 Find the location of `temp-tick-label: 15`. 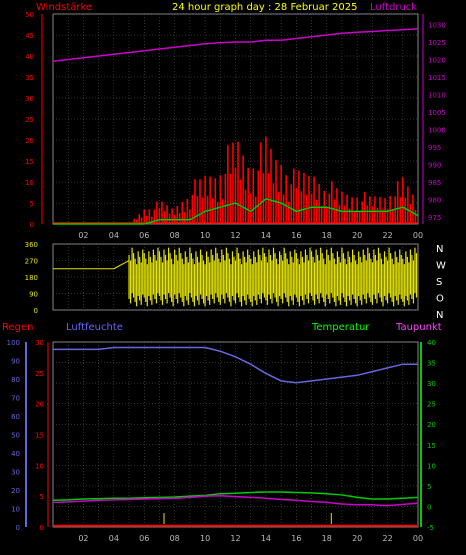

temp-tick-label: 15 is located at coordinates (431, 446).